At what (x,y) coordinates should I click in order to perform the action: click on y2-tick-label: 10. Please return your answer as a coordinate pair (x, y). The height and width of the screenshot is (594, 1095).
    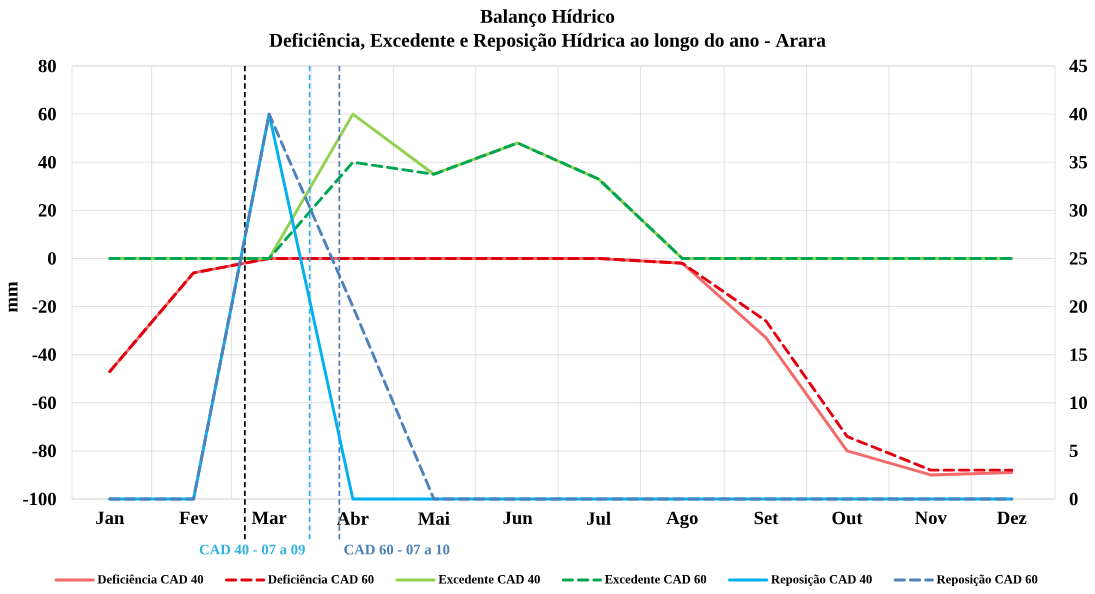
    Looking at the image, I should click on (1078, 403).